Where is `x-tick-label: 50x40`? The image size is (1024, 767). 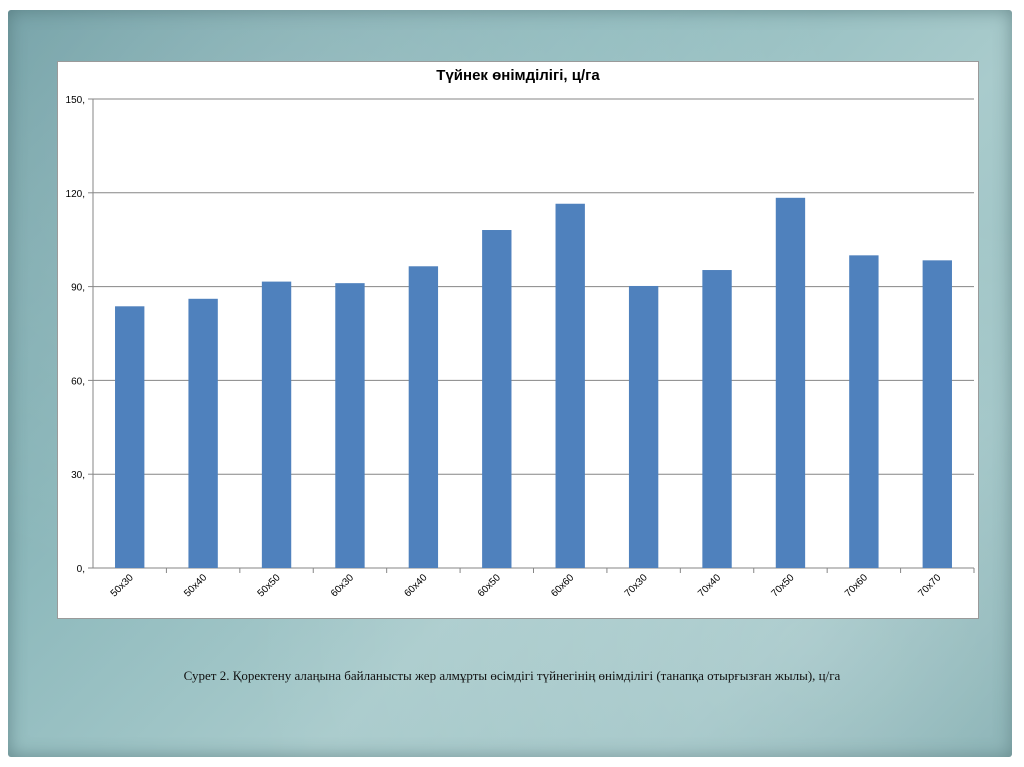 x-tick-label: 50x40 is located at coordinates (195, 585).